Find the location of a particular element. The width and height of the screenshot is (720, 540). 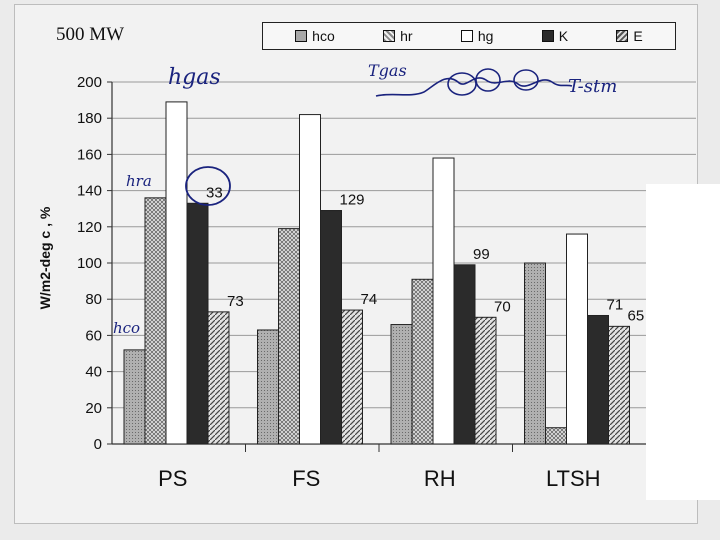

legend-label-hg: hg is located at coordinates (485, 36).